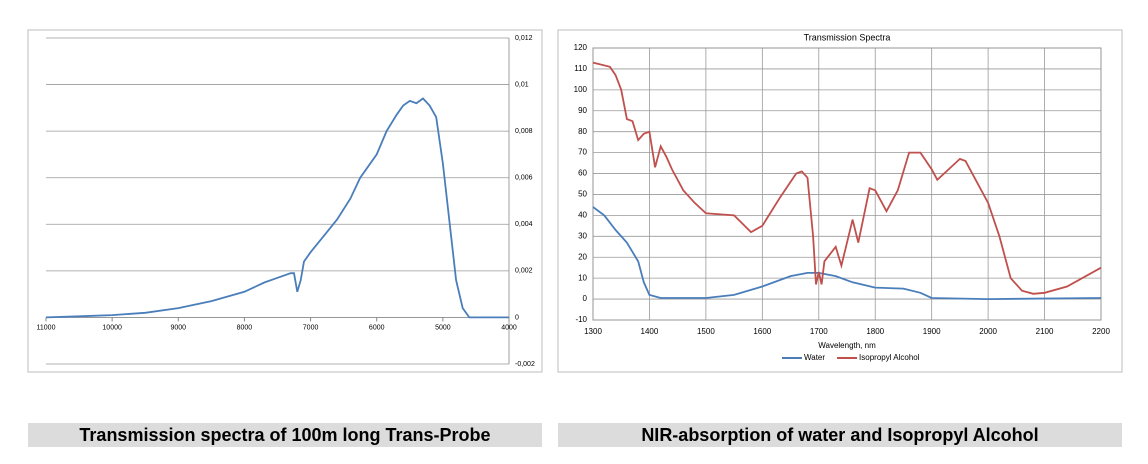 This screenshot has width=1148, height=464. I want to click on x-tick-label: 1900, so click(932, 331).